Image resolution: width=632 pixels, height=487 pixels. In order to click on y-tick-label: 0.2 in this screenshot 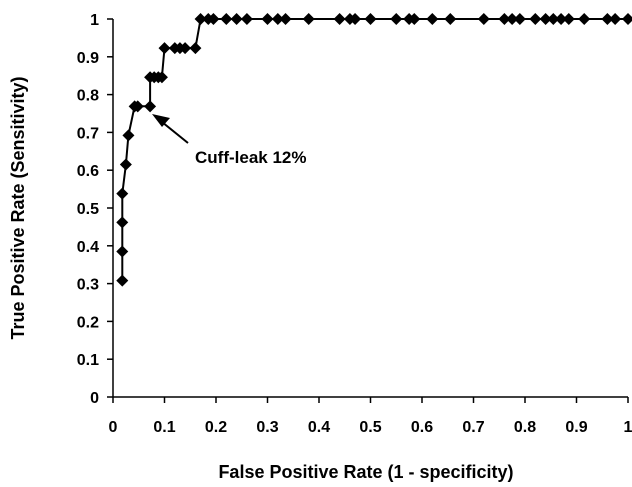, I will do `click(88, 322)`.